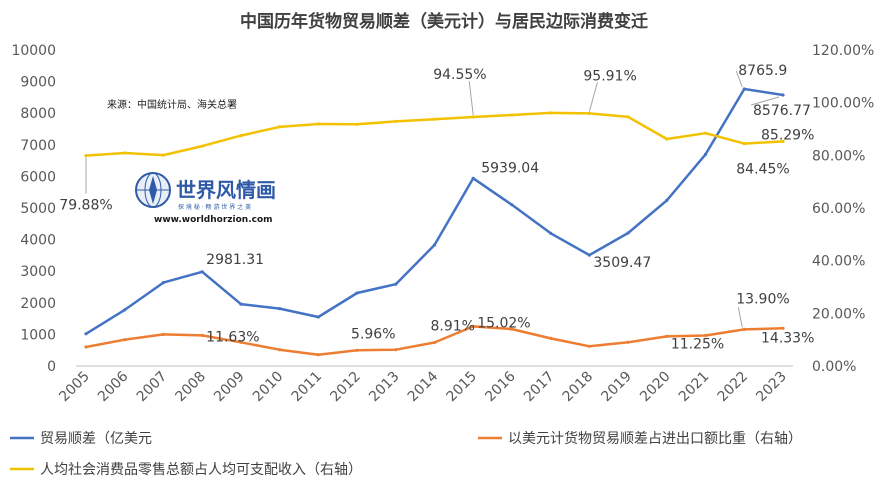 The width and height of the screenshot is (889, 500). I want to click on x-tick-label: 2015, so click(462, 387).